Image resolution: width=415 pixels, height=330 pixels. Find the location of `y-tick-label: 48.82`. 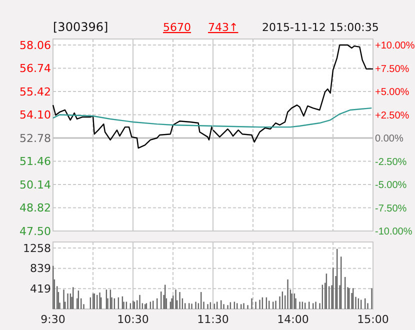

y-tick-label: 48.82 is located at coordinates (35, 208).